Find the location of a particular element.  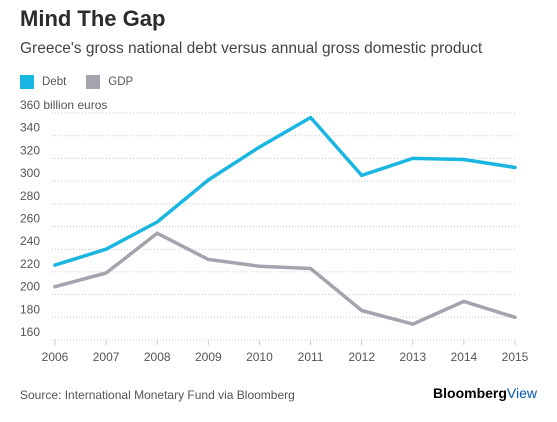

y-tick-label-360: 360 billion euros is located at coordinates (63, 105).